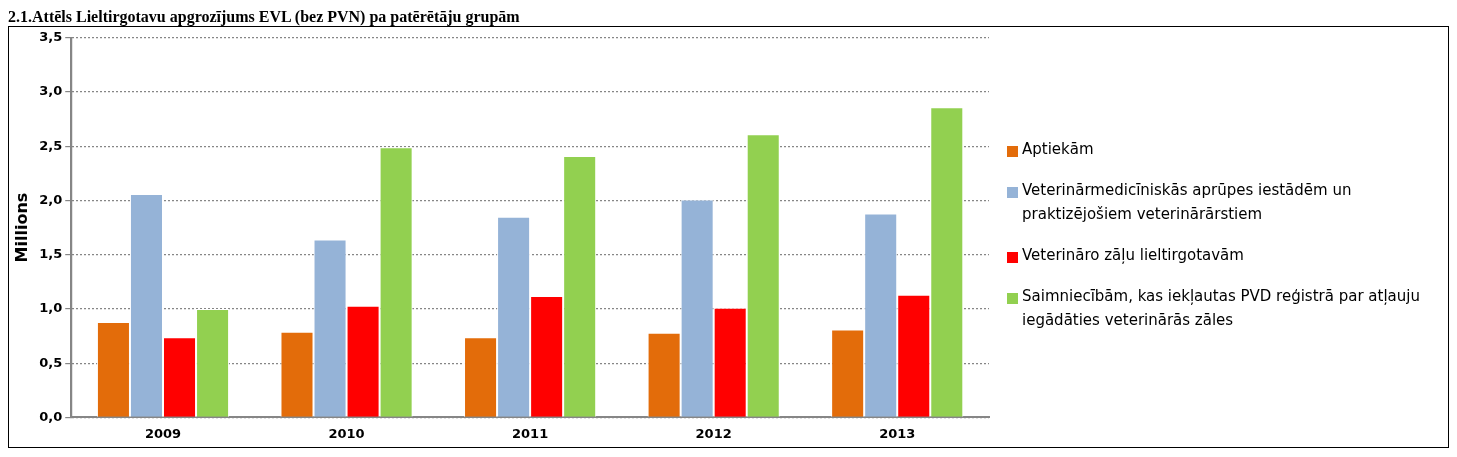  What do you see at coordinates (51, 308) in the screenshot?
I see `y-tick-label: 1,0` at bounding box center [51, 308].